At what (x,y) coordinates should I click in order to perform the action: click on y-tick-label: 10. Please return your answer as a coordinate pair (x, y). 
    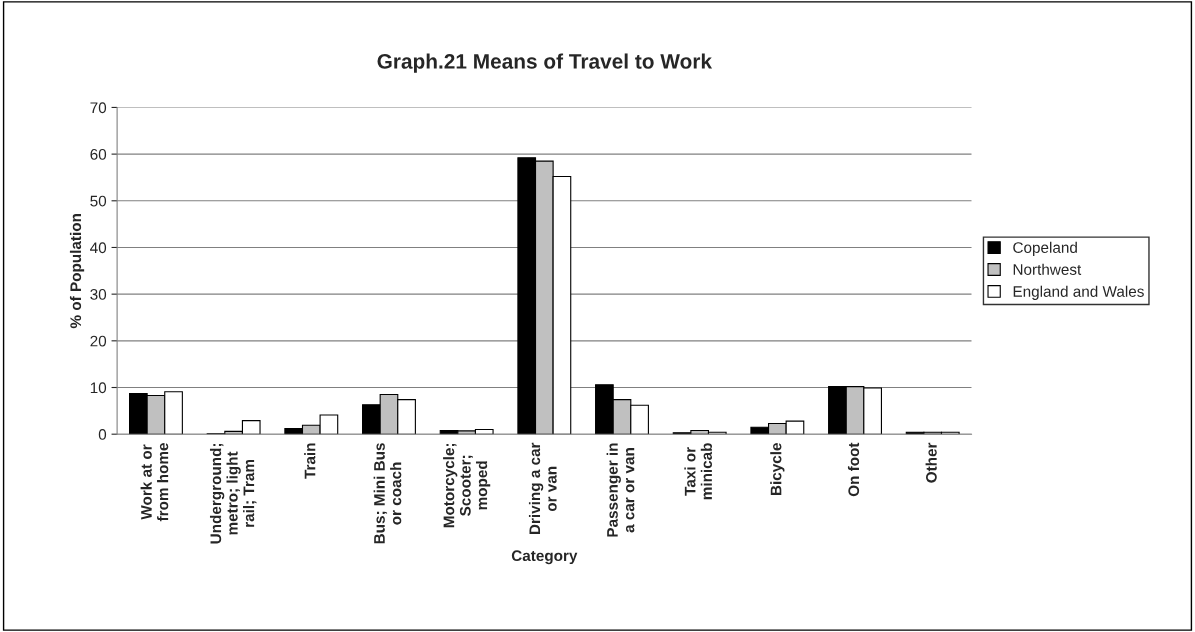
    Looking at the image, I should click on (98, 388).